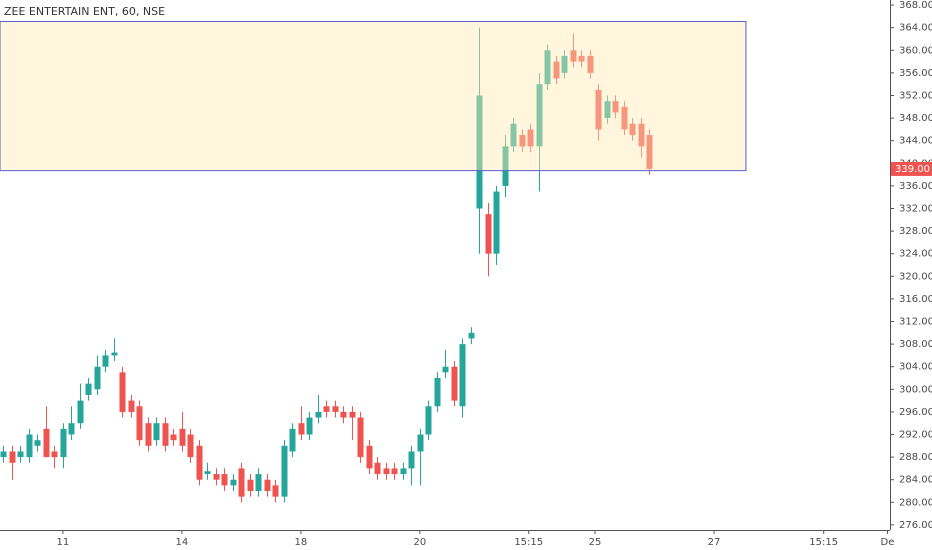 The width and height of the screenshot is (932, 550). I want to click on y-tick-label: 324.00, so click(915, 254).